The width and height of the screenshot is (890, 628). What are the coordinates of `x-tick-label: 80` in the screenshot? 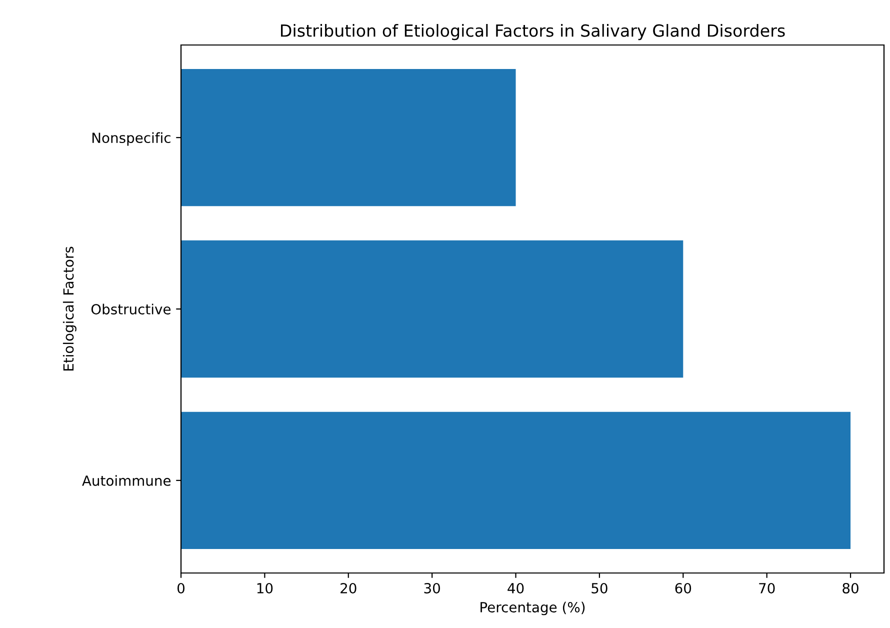 It's located at (850, 588).